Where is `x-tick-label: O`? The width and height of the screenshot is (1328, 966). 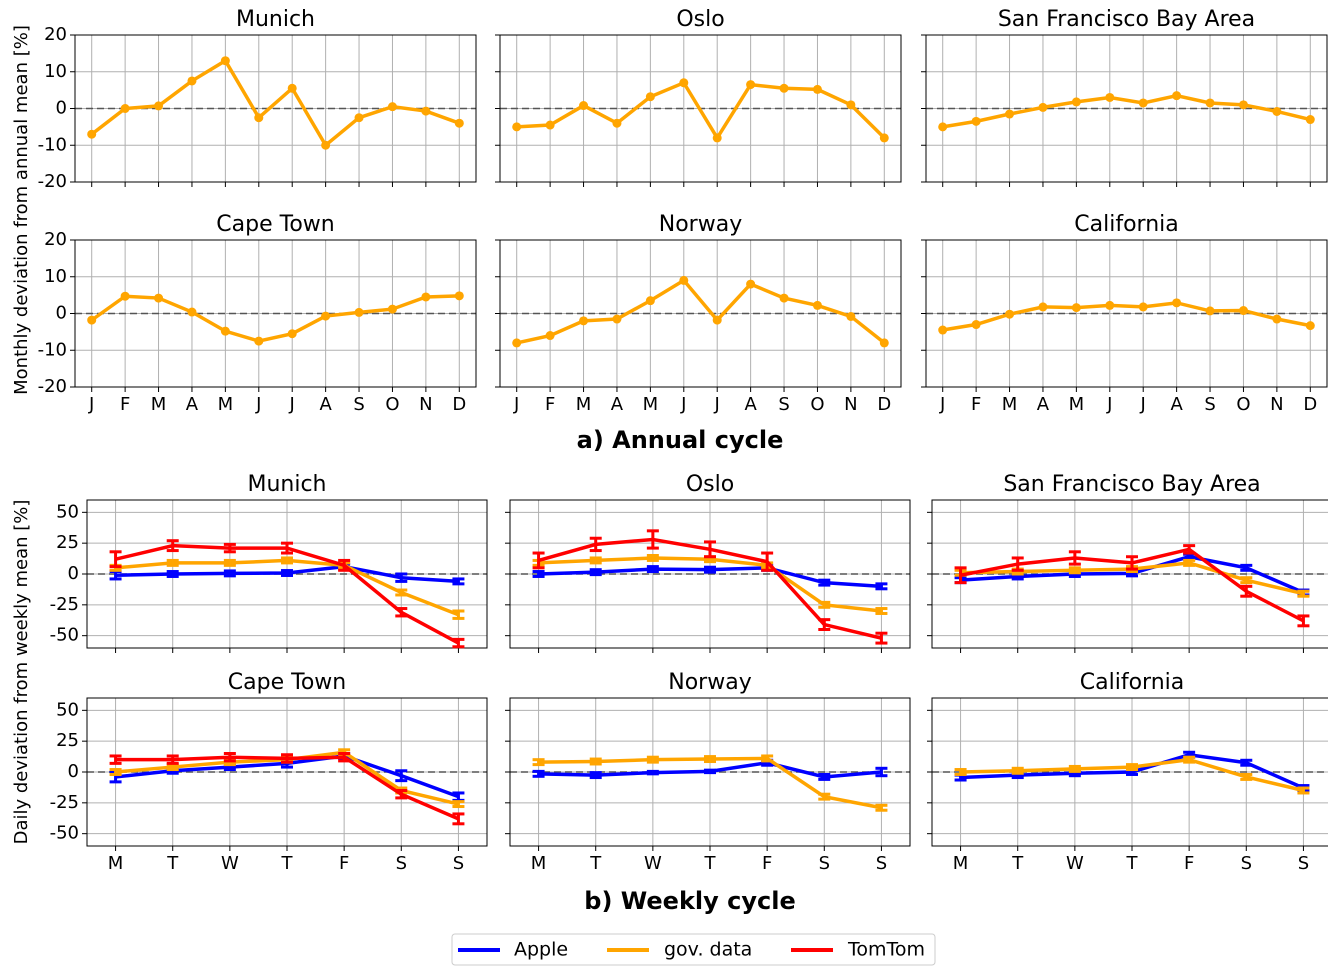 x-tick-label: O is located at coordinates (392, 404).